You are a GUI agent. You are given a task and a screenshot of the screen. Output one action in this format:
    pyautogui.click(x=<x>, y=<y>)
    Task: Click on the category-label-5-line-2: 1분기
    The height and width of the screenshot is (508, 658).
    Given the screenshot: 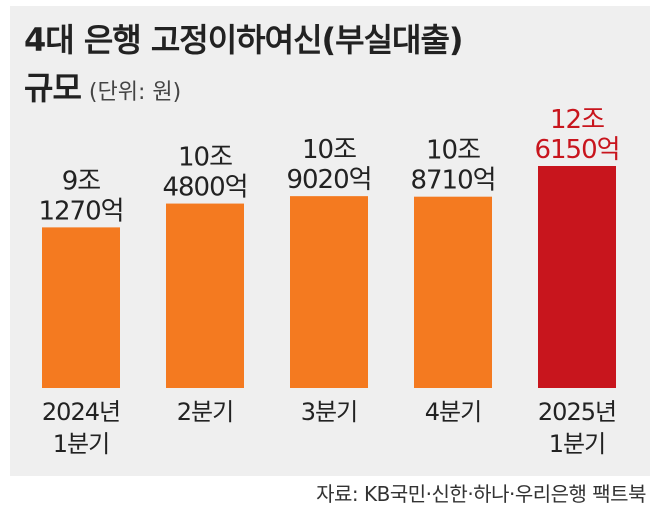 What is the action you would take?
    pyautogui.click(x=577, y=444)
    